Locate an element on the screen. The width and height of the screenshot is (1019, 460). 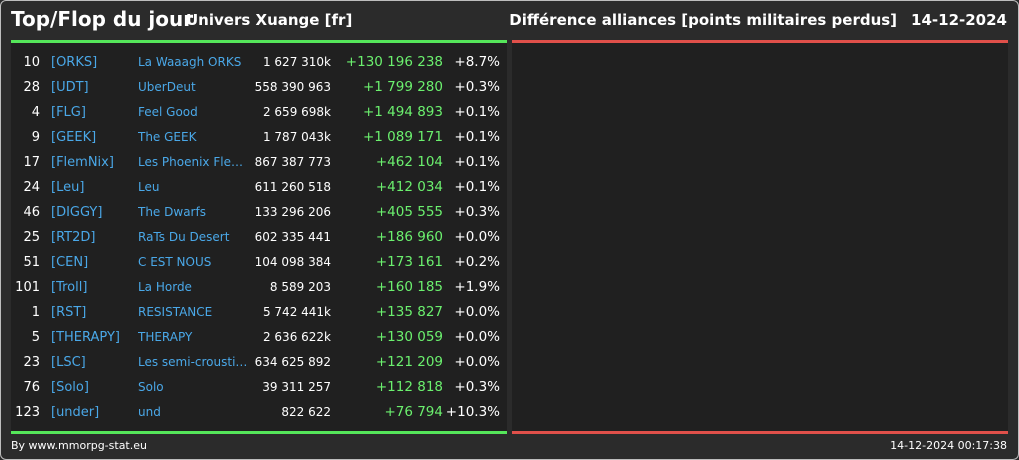
alliance-points: 5 742 441k is located at coordinates (296, 312).